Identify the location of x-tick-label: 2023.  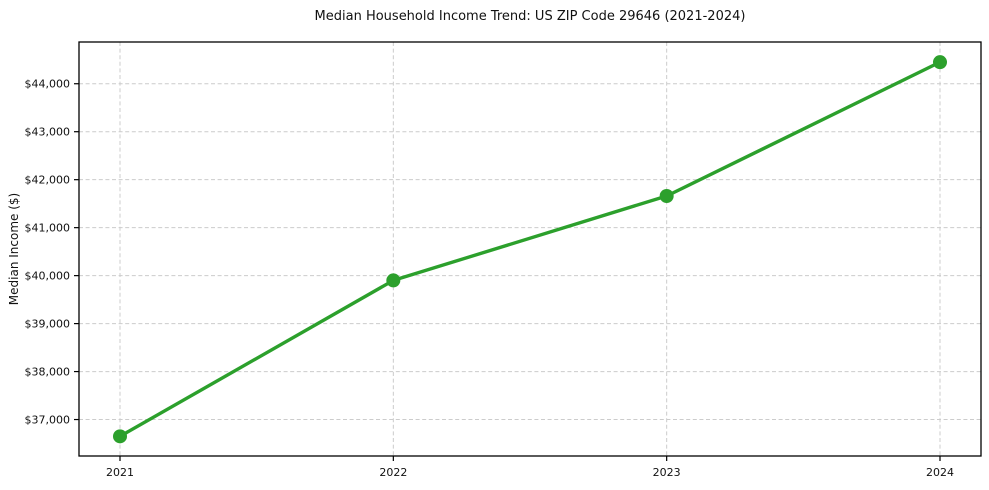
(667, 472).